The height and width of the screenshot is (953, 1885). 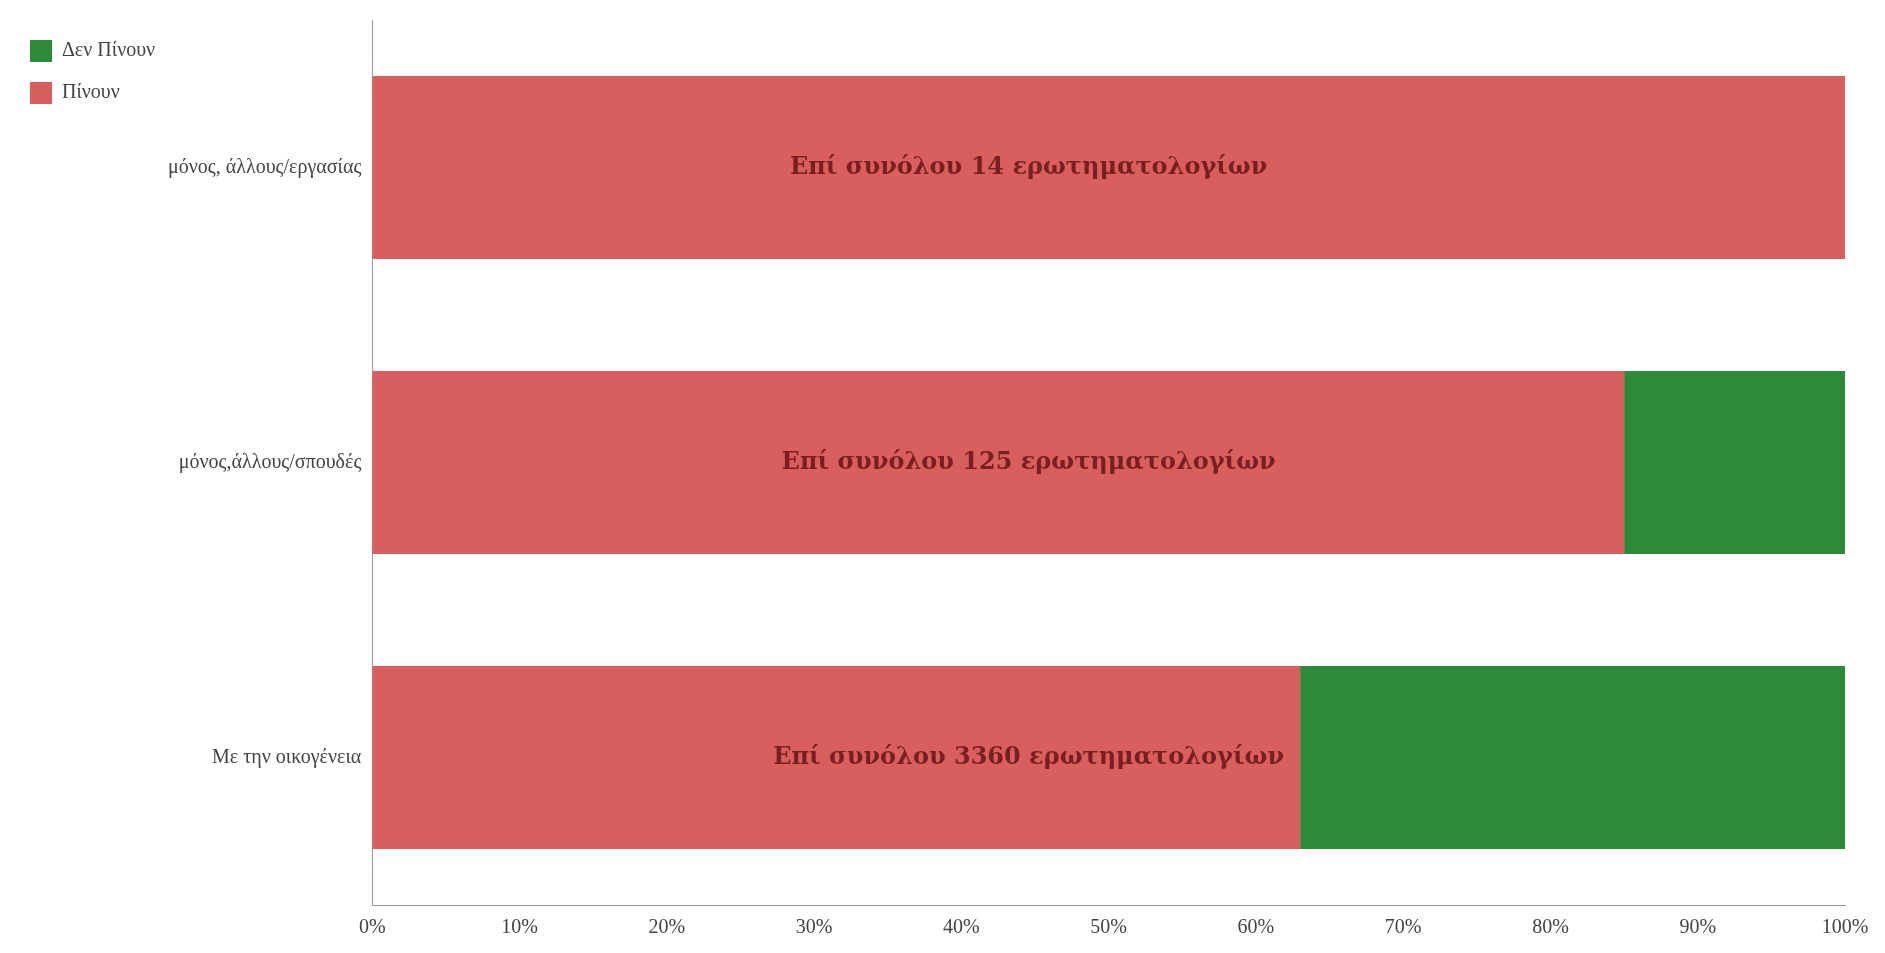 What do you see at coordinates (109, 49) in the screenshot?
I see `legend-label: Δεν Πίνουν` at bounding box center [109, 49].